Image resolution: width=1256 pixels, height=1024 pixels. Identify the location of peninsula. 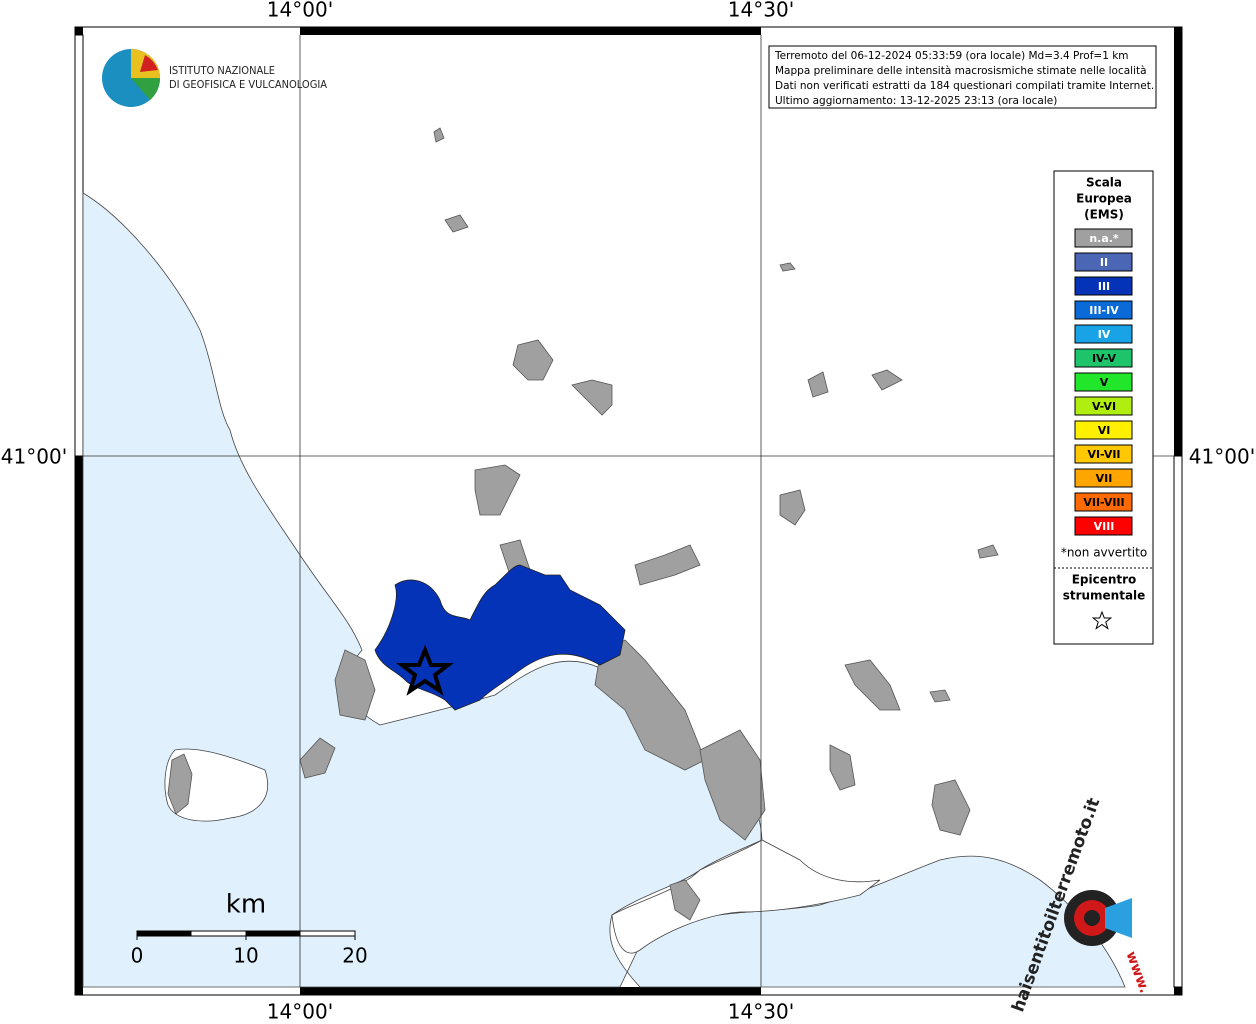
(746, 896).